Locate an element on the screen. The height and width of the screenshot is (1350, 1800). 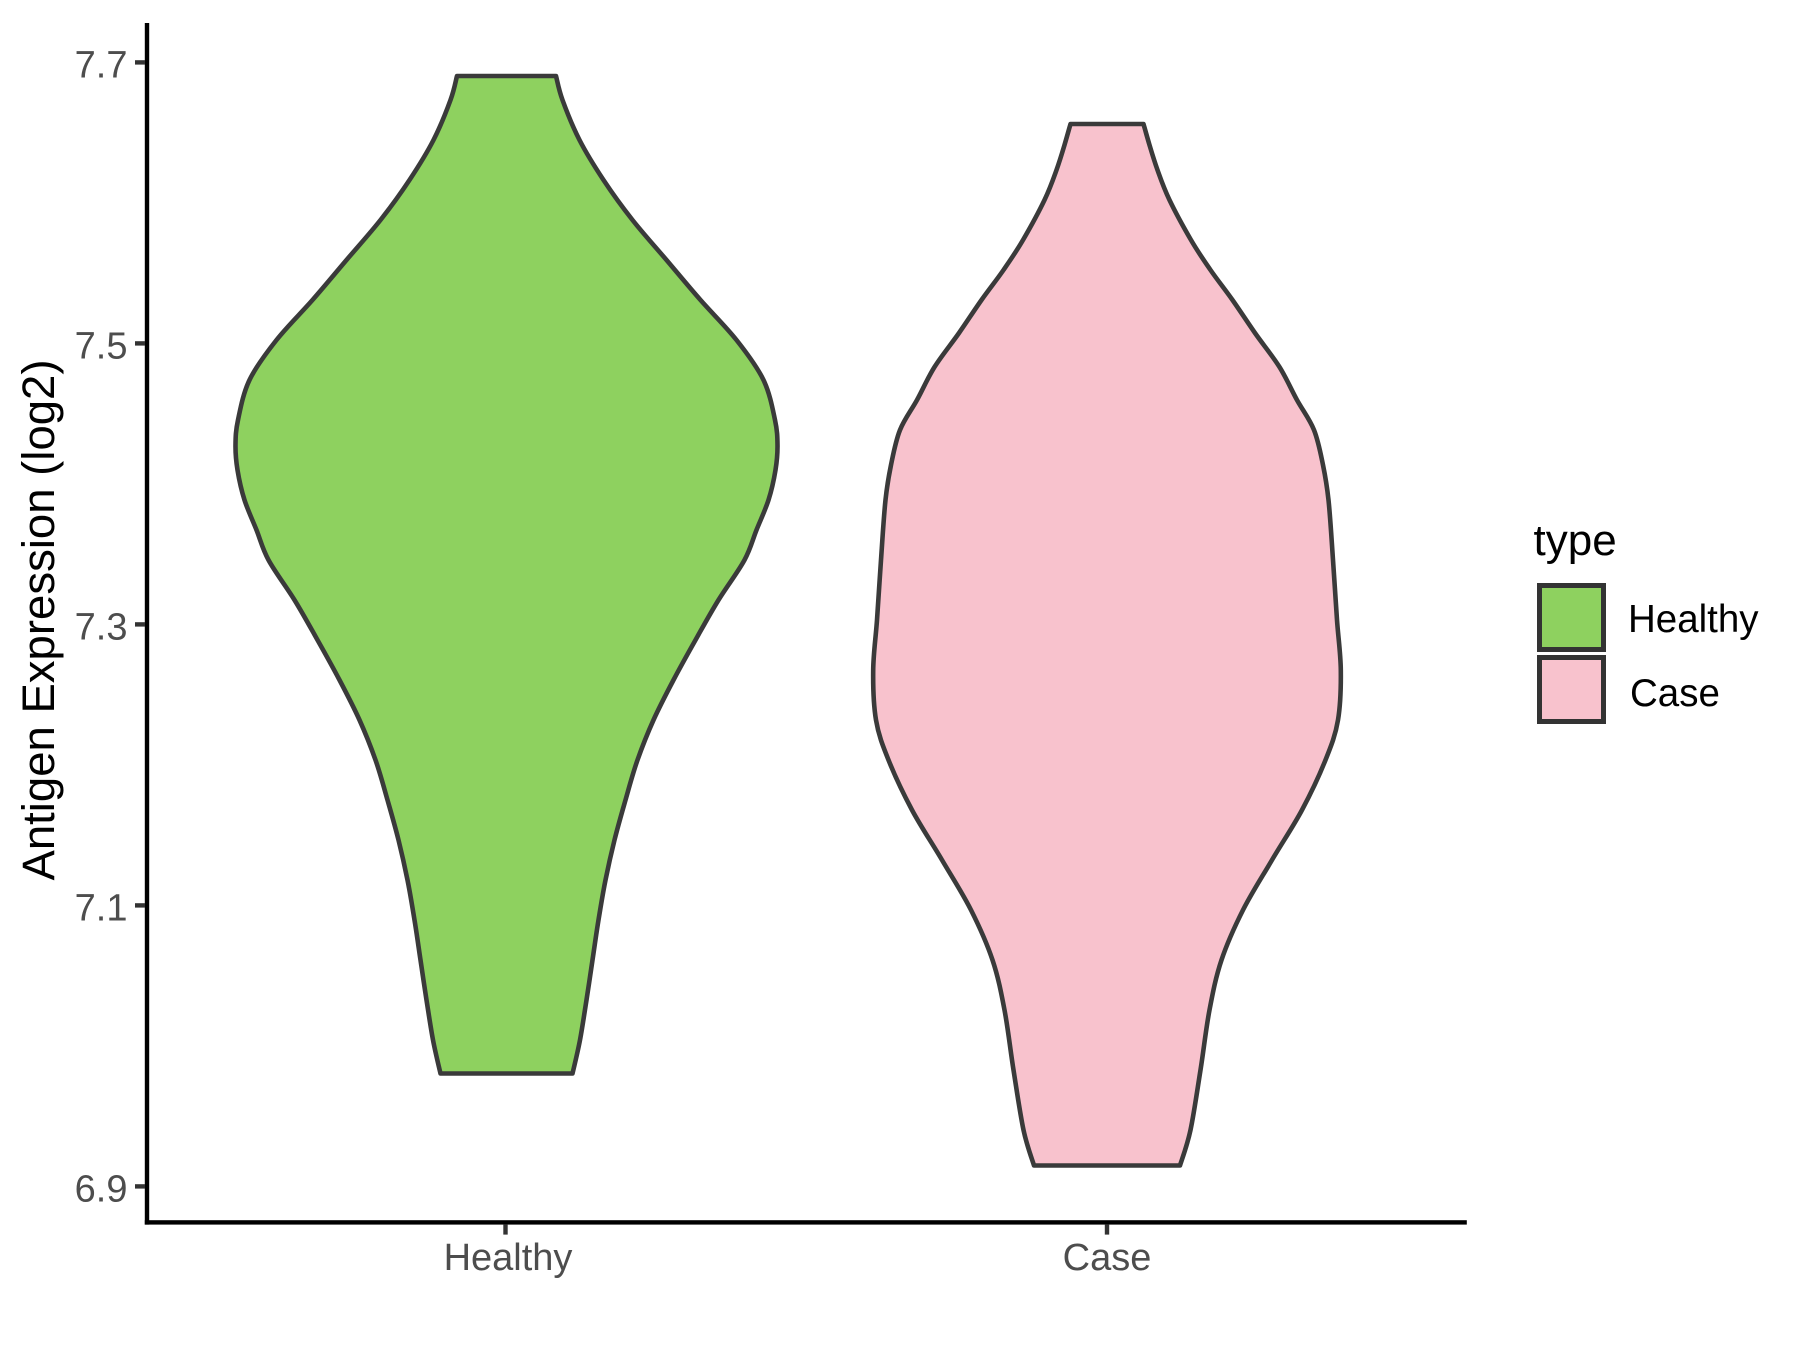
svg-text: 7.5 is located at coordinates (101, 347).